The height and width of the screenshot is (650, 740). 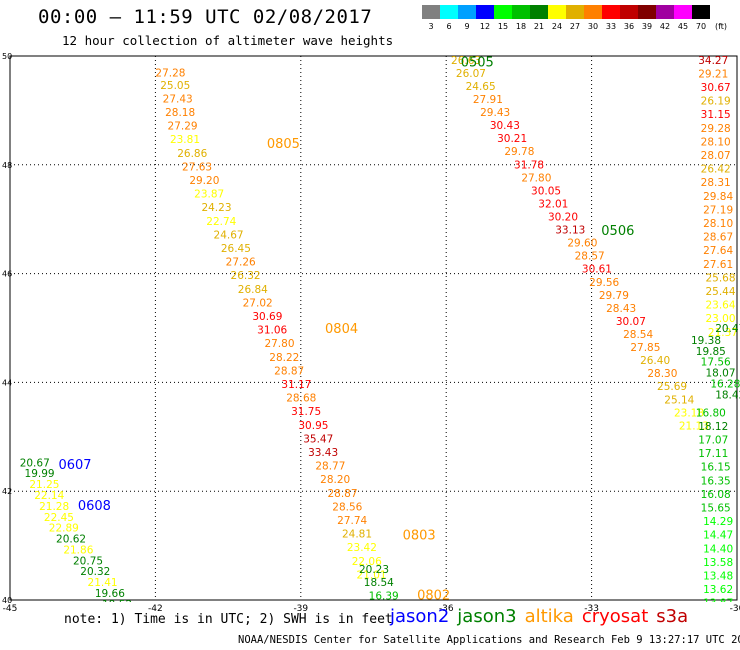 What do you see at coordinates (323, 453) in the screenshot?
I see `wave-height-value: 33.43` at bounding box center [323, 453].